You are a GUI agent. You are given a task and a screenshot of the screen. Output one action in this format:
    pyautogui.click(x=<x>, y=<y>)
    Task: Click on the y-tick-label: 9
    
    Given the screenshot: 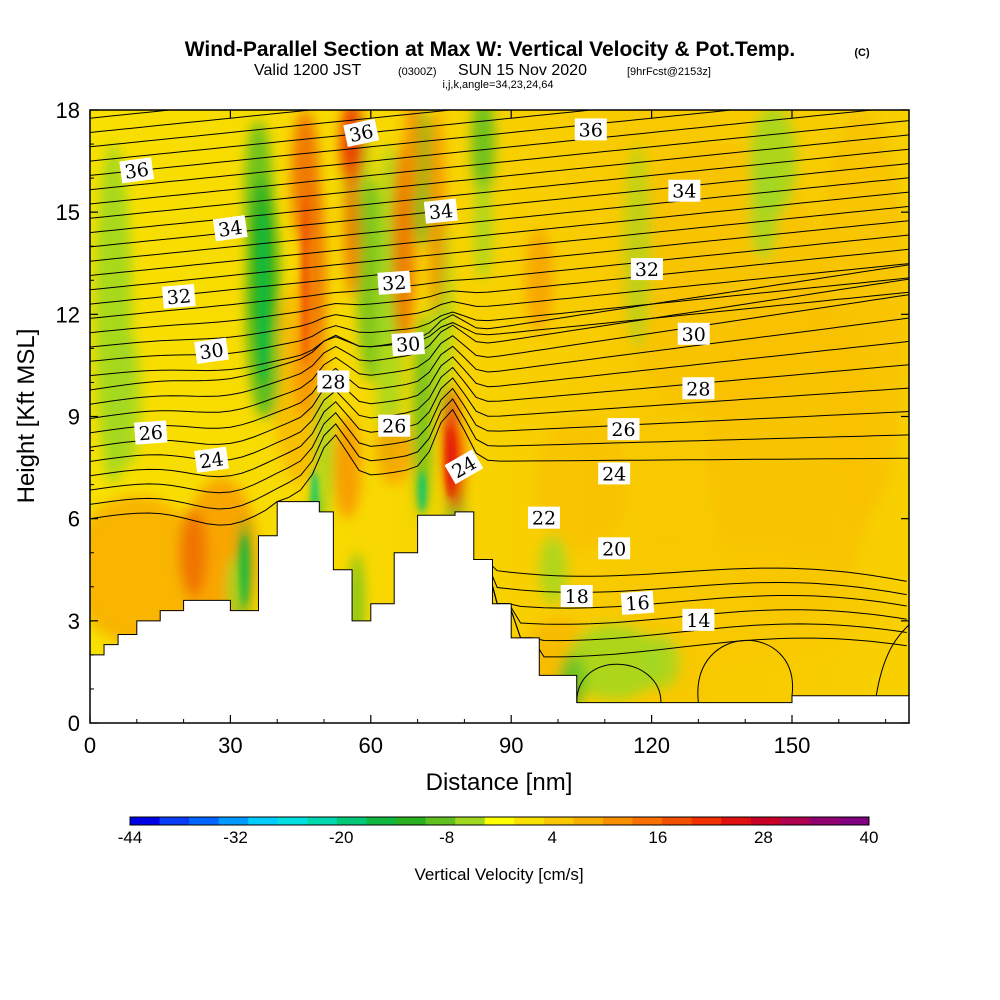 What is the action you would take?
    pyautogui.click(x=74, y=417)
    